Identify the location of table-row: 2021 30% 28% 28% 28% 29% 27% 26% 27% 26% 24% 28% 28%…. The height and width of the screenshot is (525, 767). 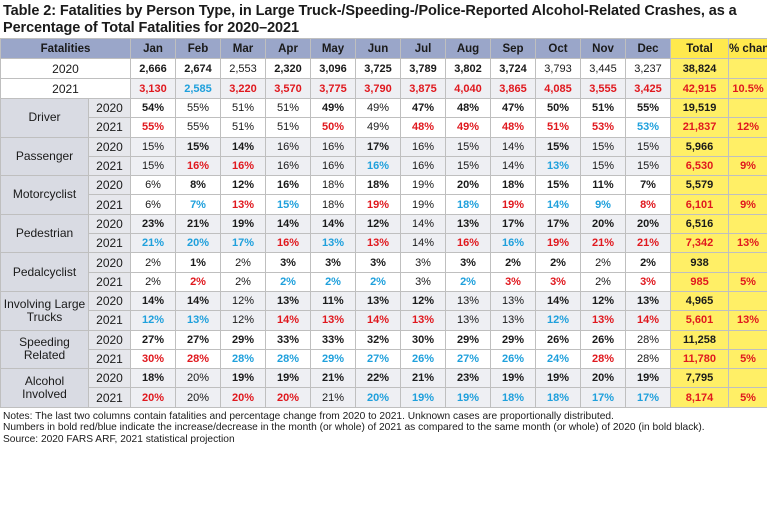
(384, 359).